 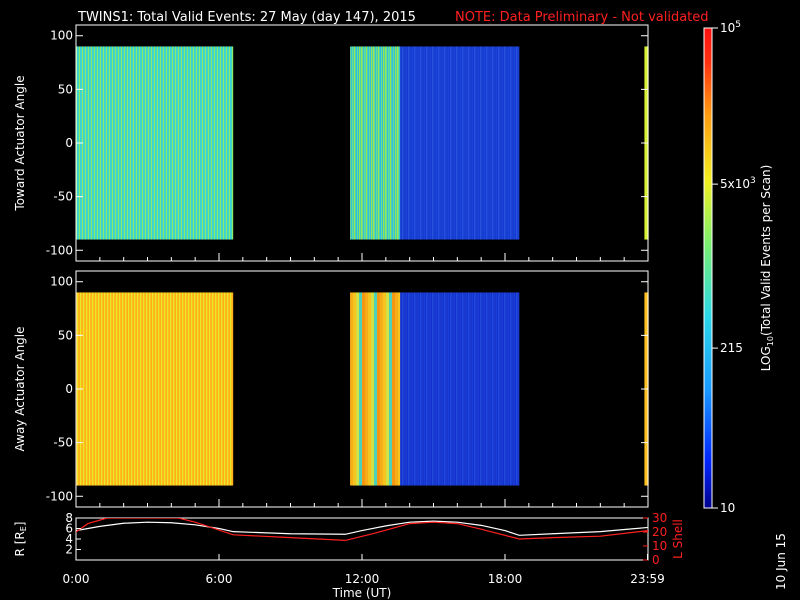 I want to click on x-tick-label: 23:59, so click(x=647, y=579).